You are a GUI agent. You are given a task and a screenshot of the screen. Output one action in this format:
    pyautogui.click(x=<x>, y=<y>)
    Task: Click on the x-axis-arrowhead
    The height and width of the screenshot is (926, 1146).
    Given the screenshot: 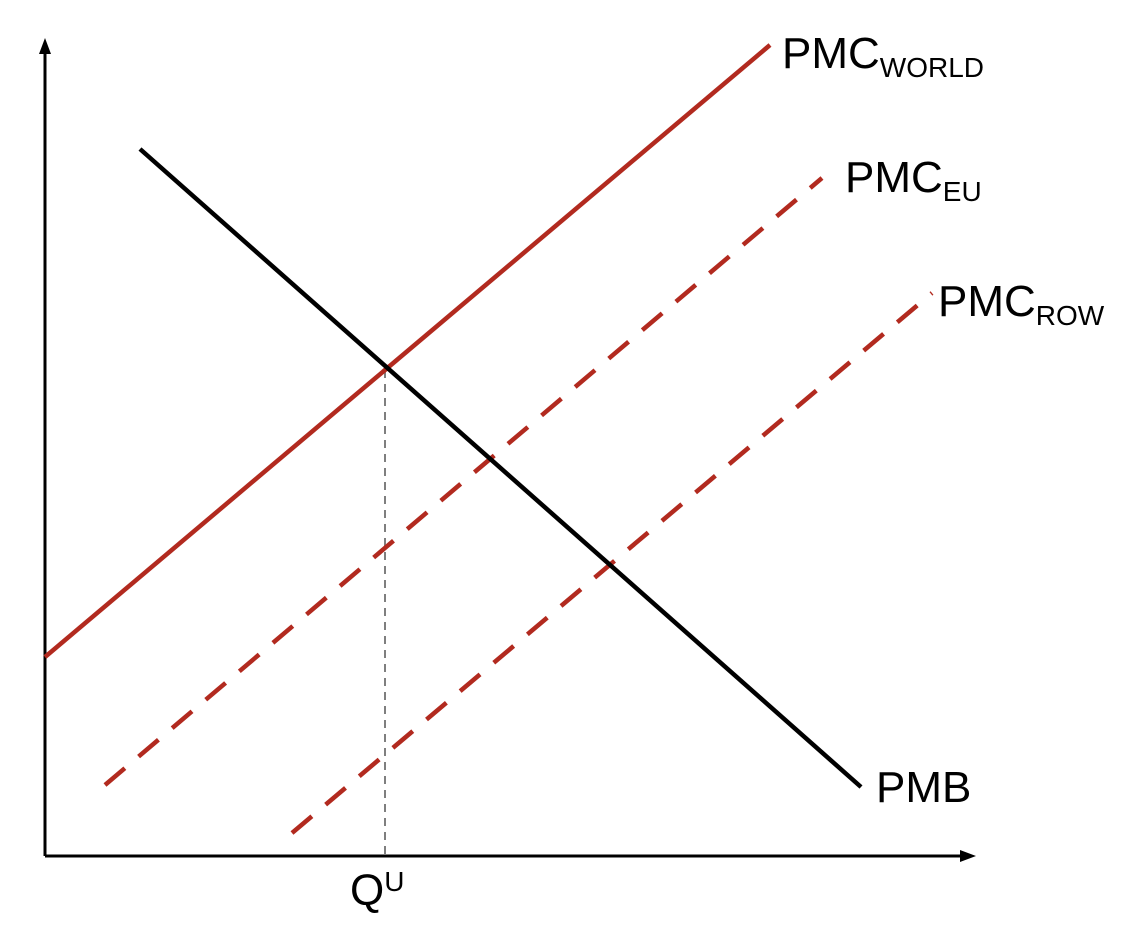 What is the action you would take?
    pyautogui.click(x=968, y=856)
    